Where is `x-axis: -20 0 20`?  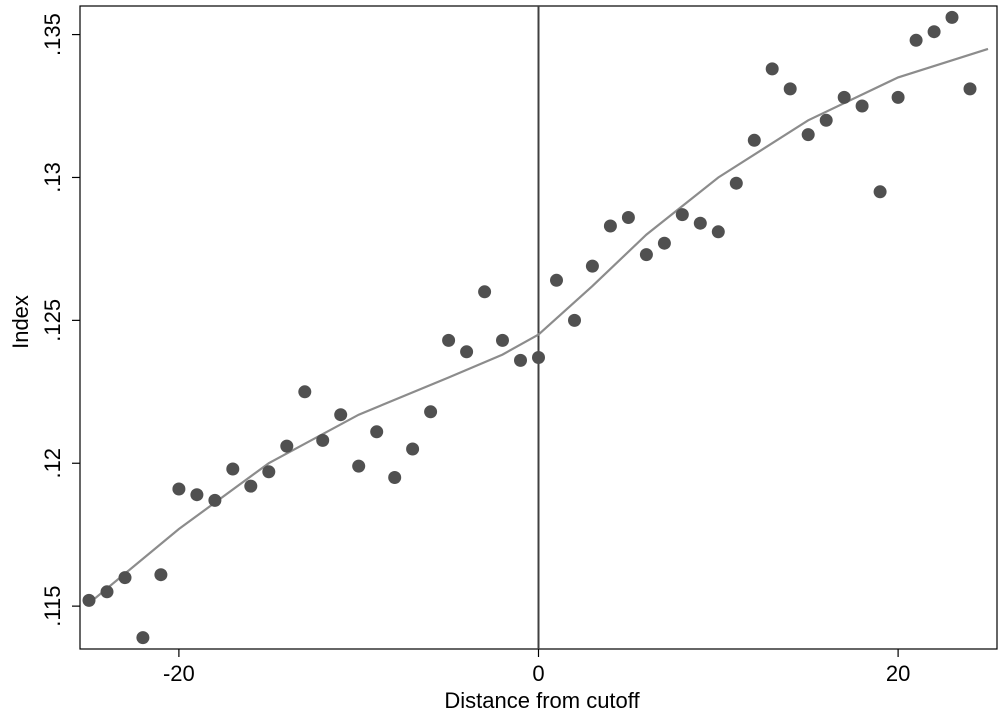
x-axis: -20 0 20 is located at coordinates (536, 667).